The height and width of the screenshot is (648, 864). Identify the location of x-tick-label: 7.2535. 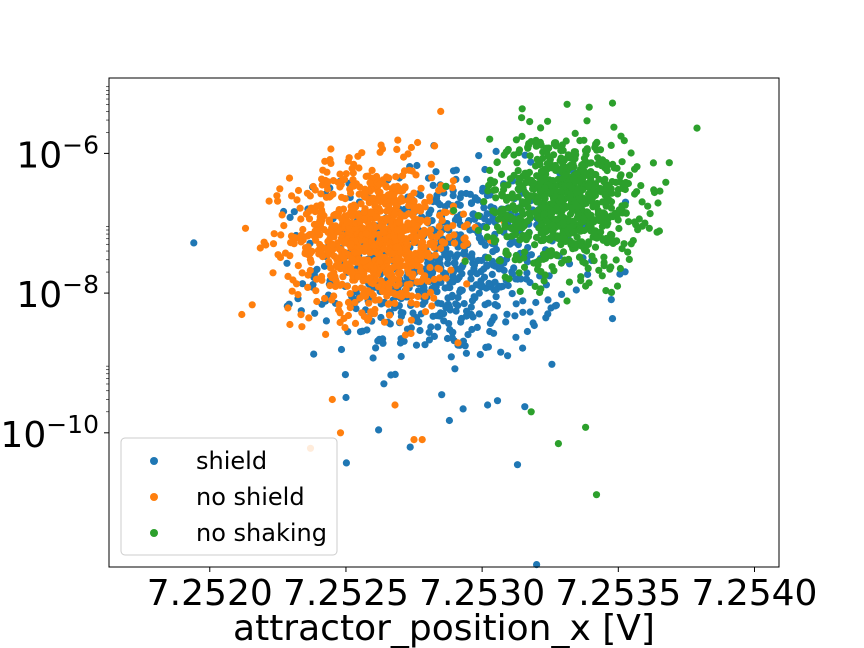
(618, 593).